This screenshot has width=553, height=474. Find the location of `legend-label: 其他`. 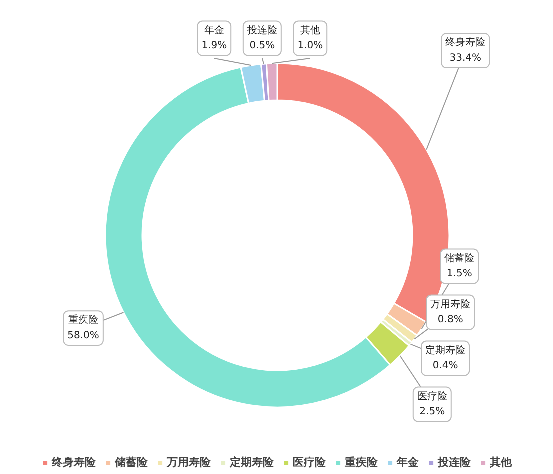

legend-label: 其他 is located at coordinates (501, 462).